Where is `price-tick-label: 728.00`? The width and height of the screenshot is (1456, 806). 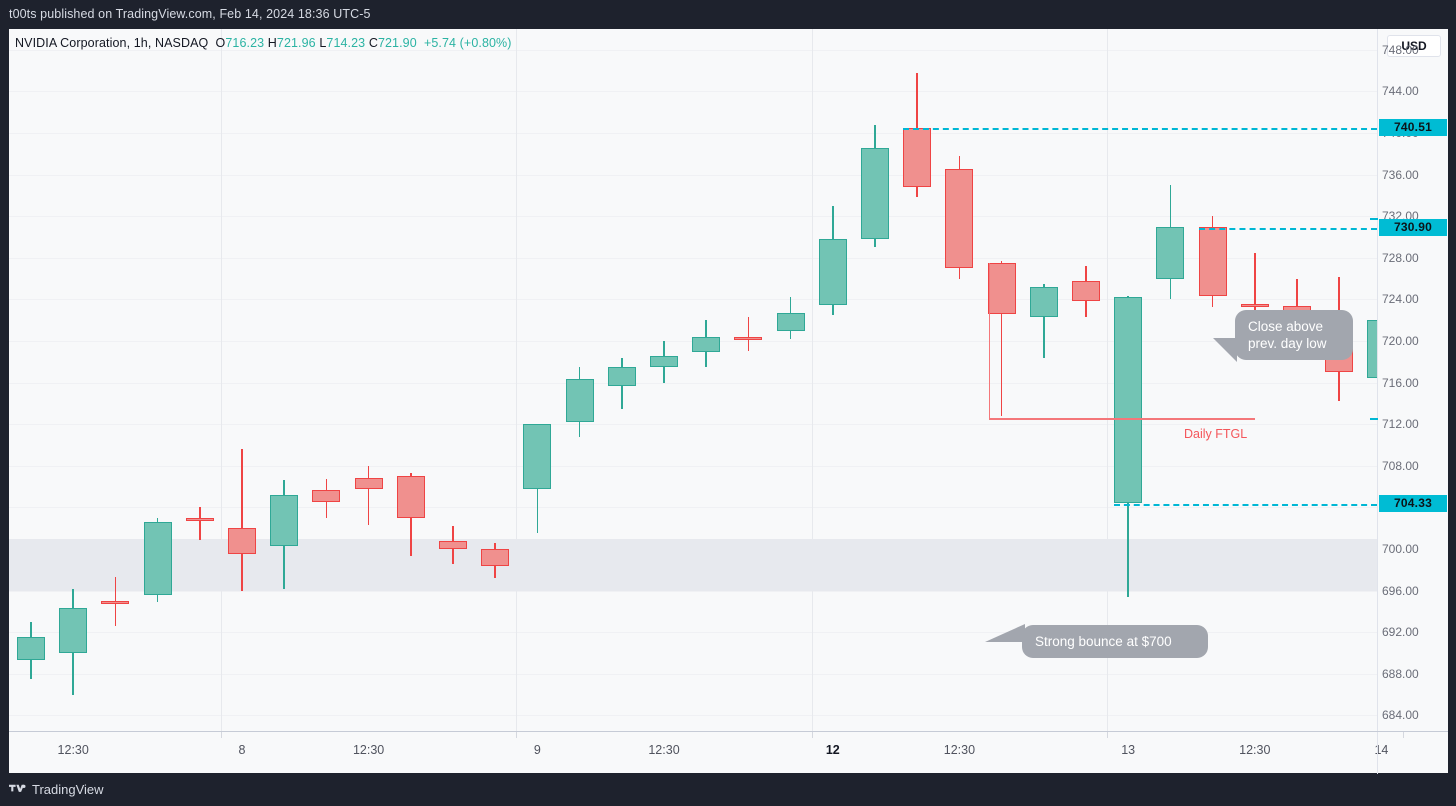
price-tick-label: 728.00 is located at coordinates (1400, 257).